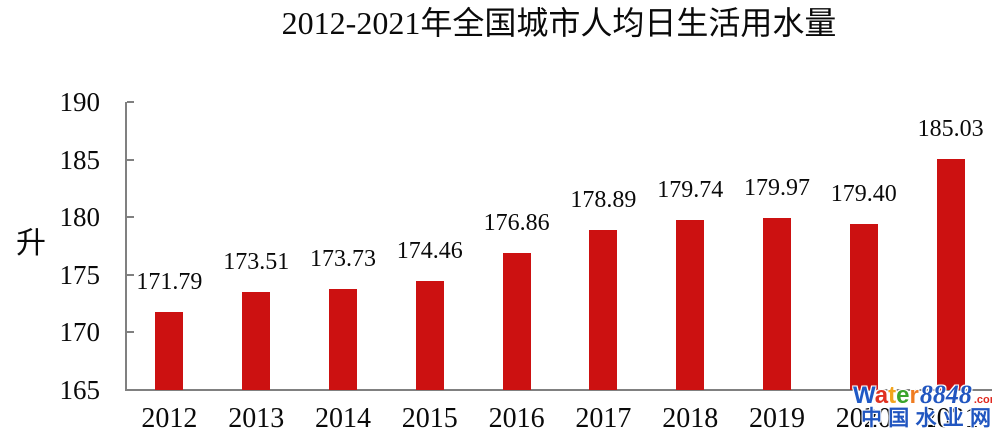 The width and height of the screenshot is (992, 436). What do you see at coordinates (950, 129) in the screenshot?
I see `bar-value-label: 185.03` at bounding box center [950, 129].